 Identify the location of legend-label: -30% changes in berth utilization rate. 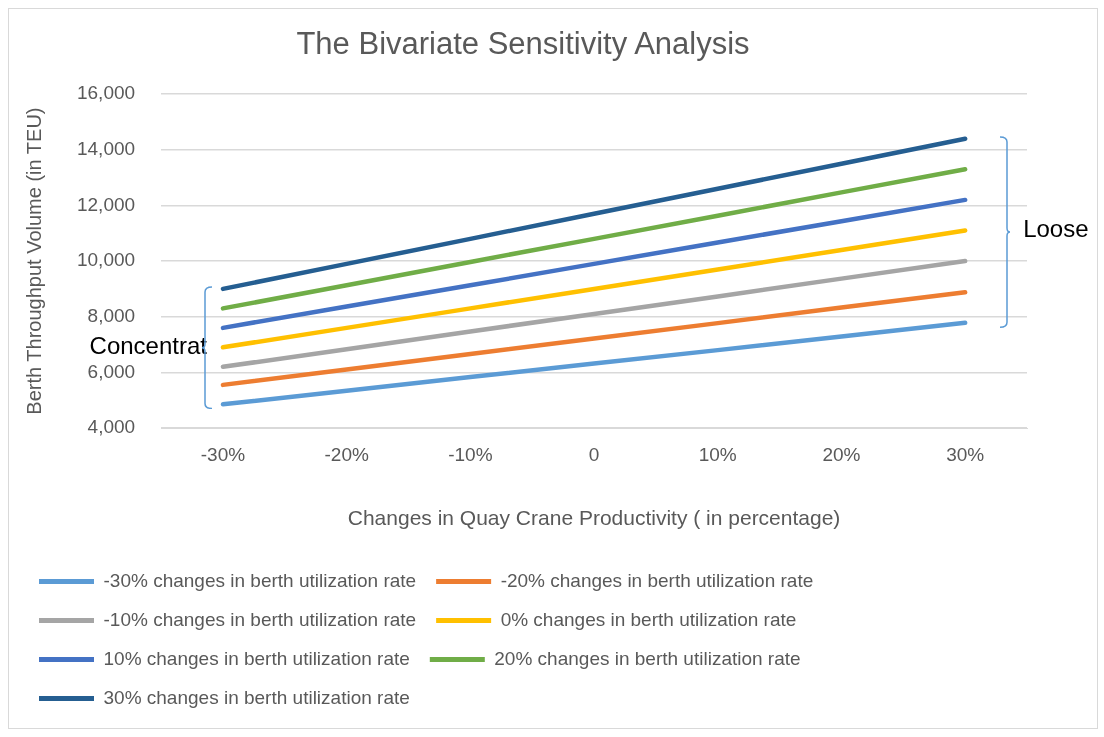
(260, 580).